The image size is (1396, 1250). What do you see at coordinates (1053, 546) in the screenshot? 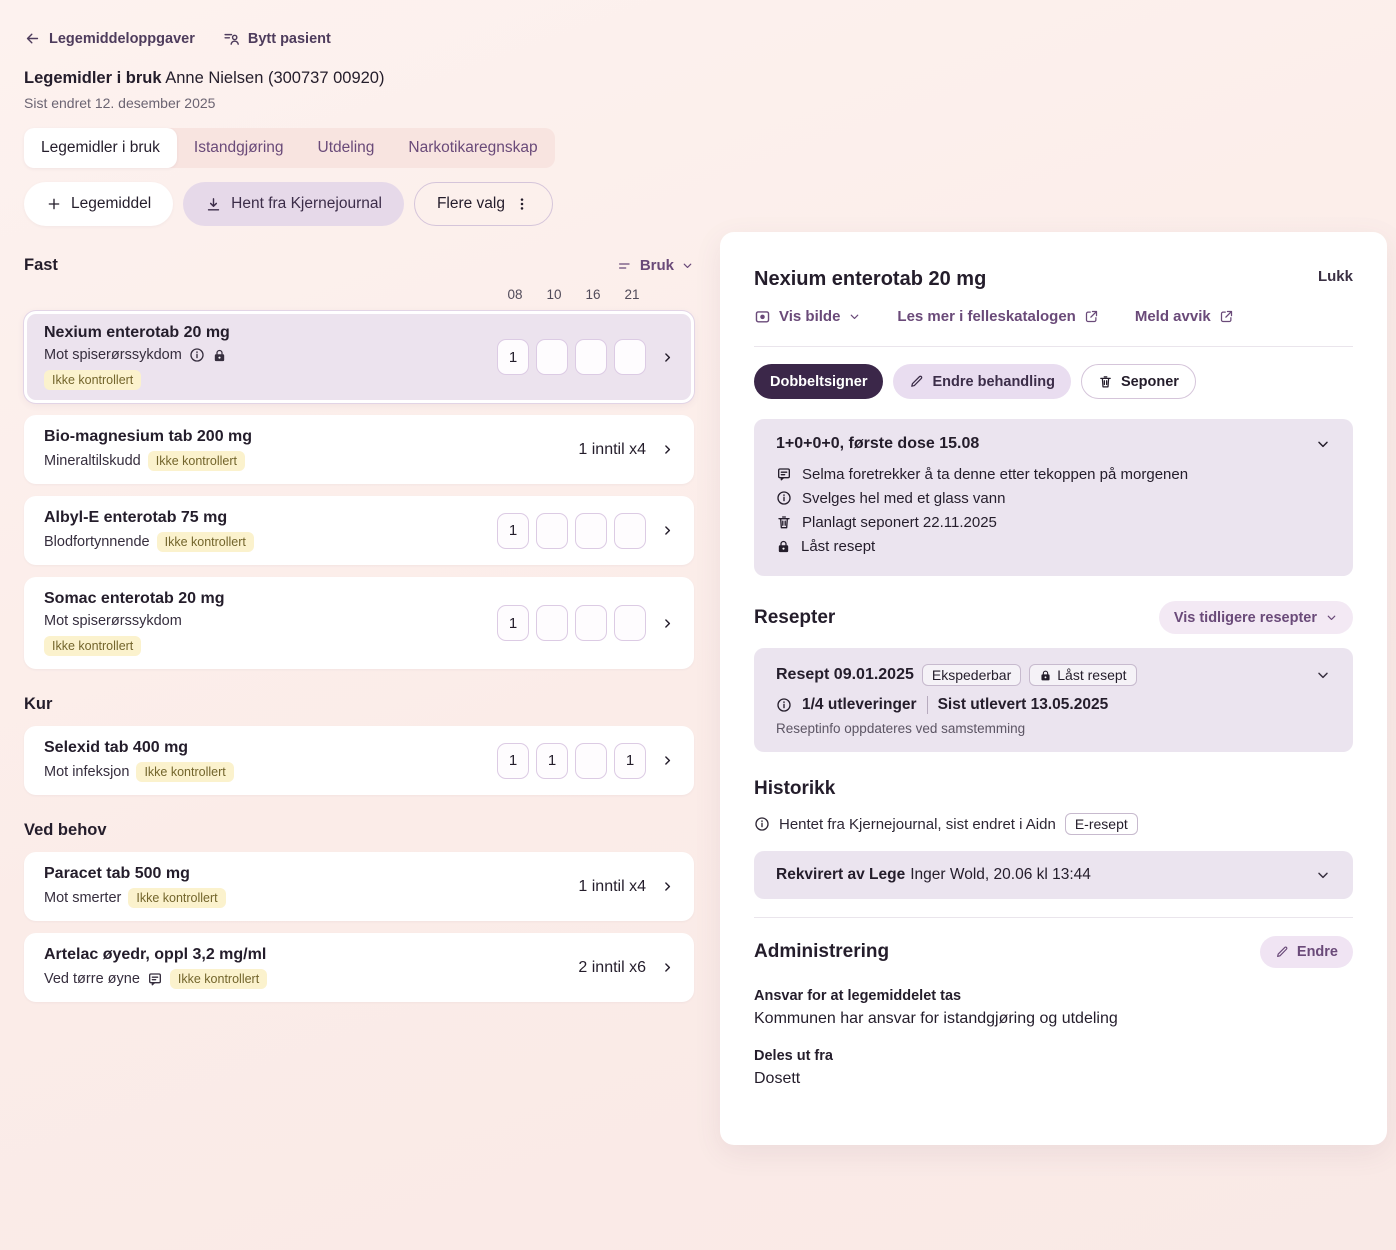
I see `note-item: Låst resept` at bounding box center [1053, 546].